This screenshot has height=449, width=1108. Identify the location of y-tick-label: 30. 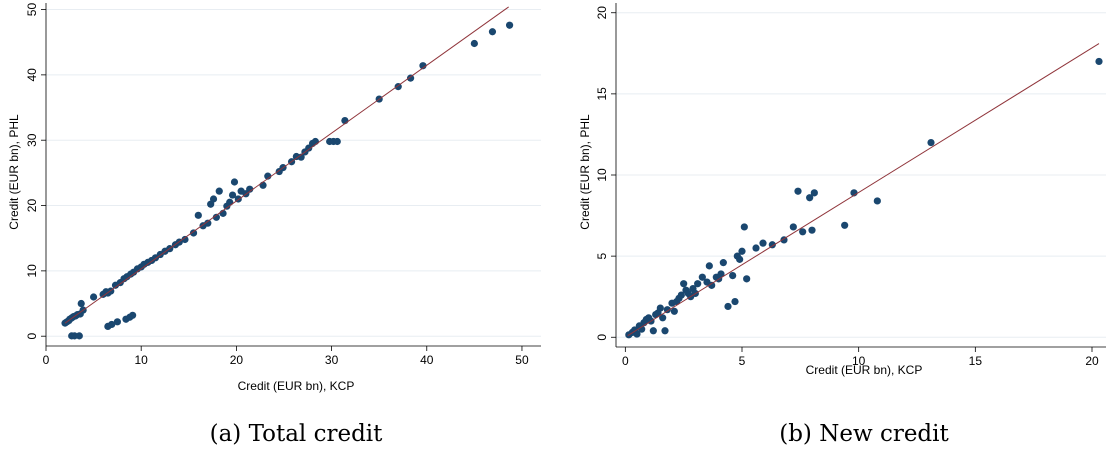
(32, 140).